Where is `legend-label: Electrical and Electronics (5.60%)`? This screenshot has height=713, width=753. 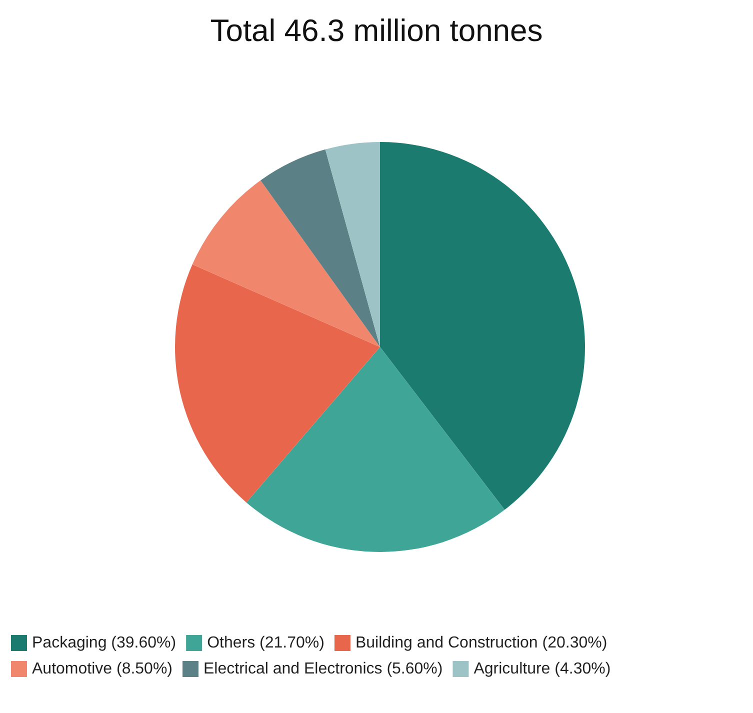
legend-label: Electrical and Electronics (5.60%) is located at coordinates (323, 669).